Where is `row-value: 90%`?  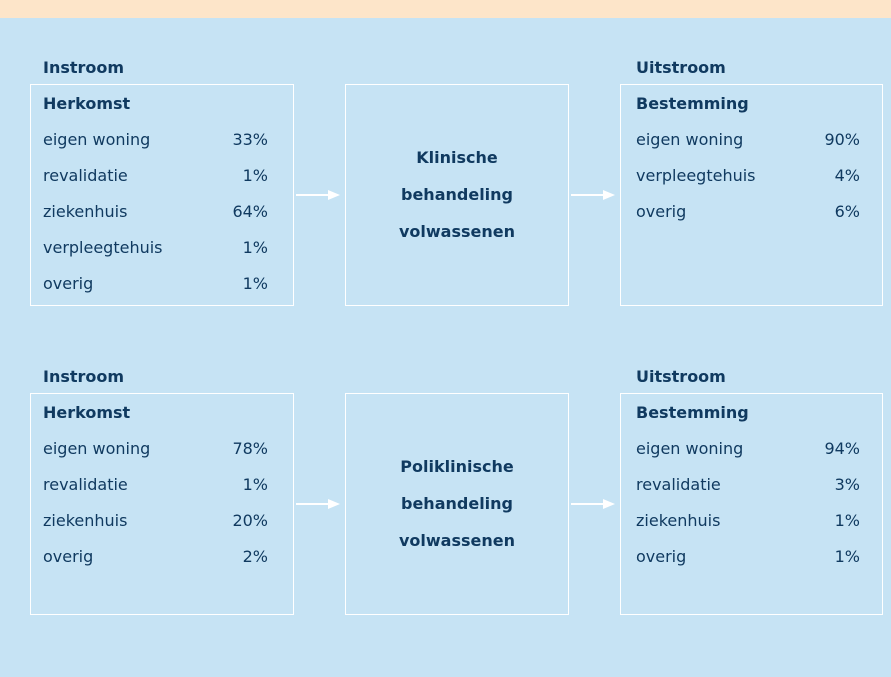
row-value: 90% is located at coordinates (842, 139).